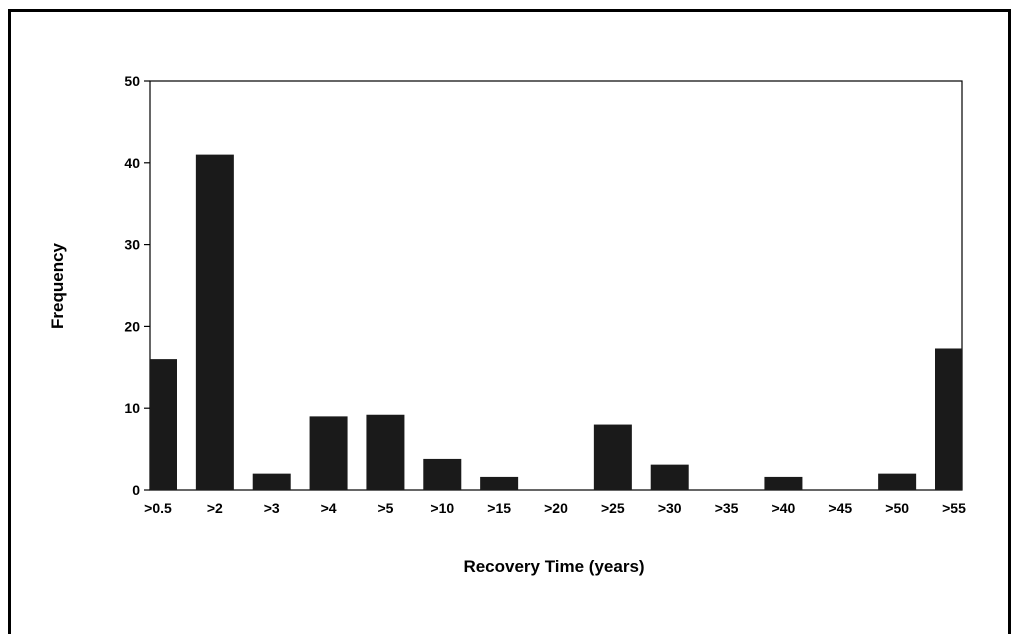  What do you see at coordinates (136, 490) in the screenshot?
I see `y-tick-label: 0` at bounding box center [136, 490].